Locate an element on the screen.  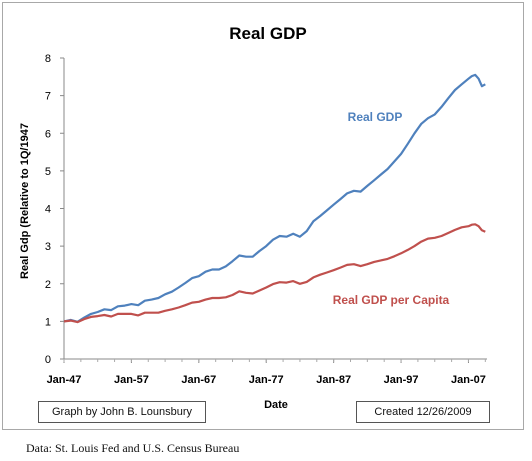
chart-title: Real GDP is located at coordinates (267, 33).